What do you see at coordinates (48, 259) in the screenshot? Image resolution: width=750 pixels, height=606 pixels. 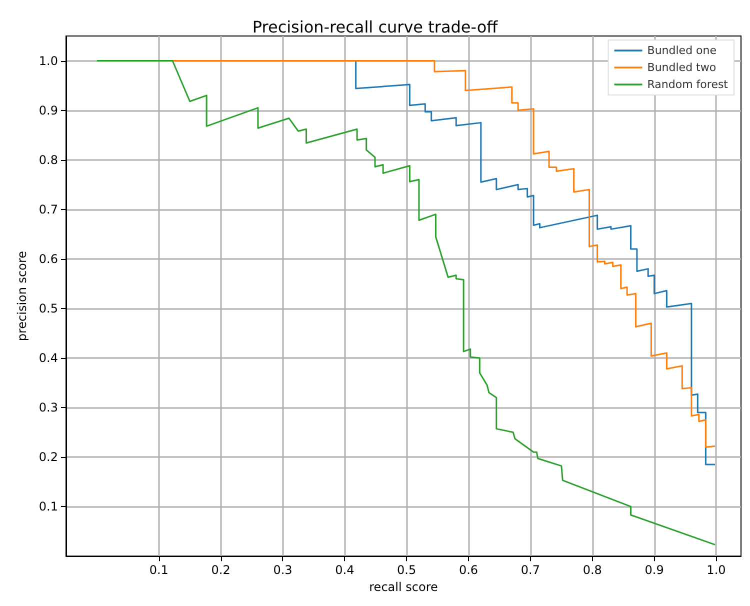 I see `y-tick-label: 0.6` at bounding box center [48, 259].